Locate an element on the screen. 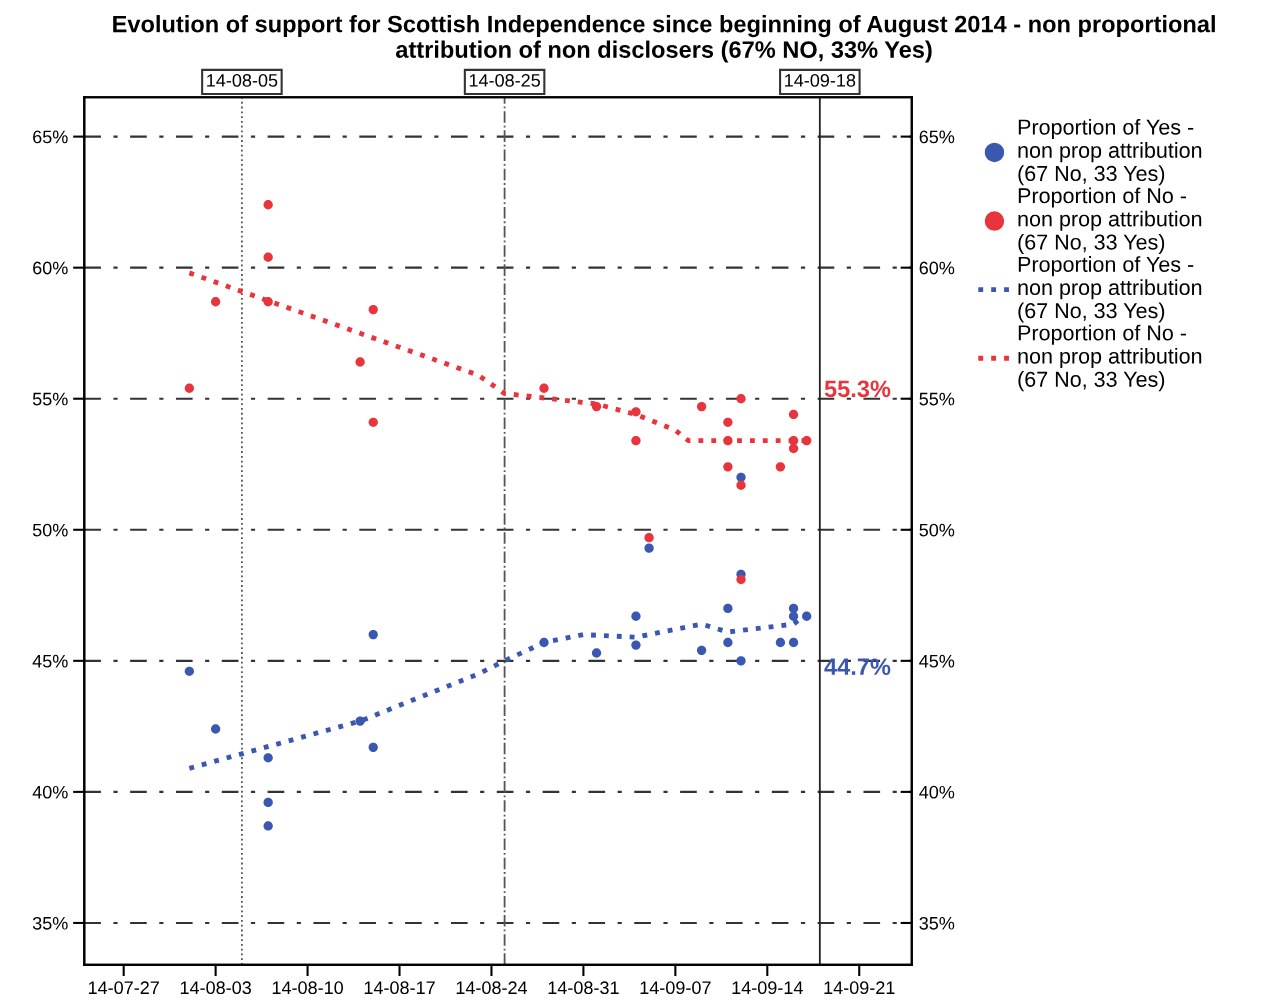  y-tick-label: 40% is located at coordinates (50, 792).